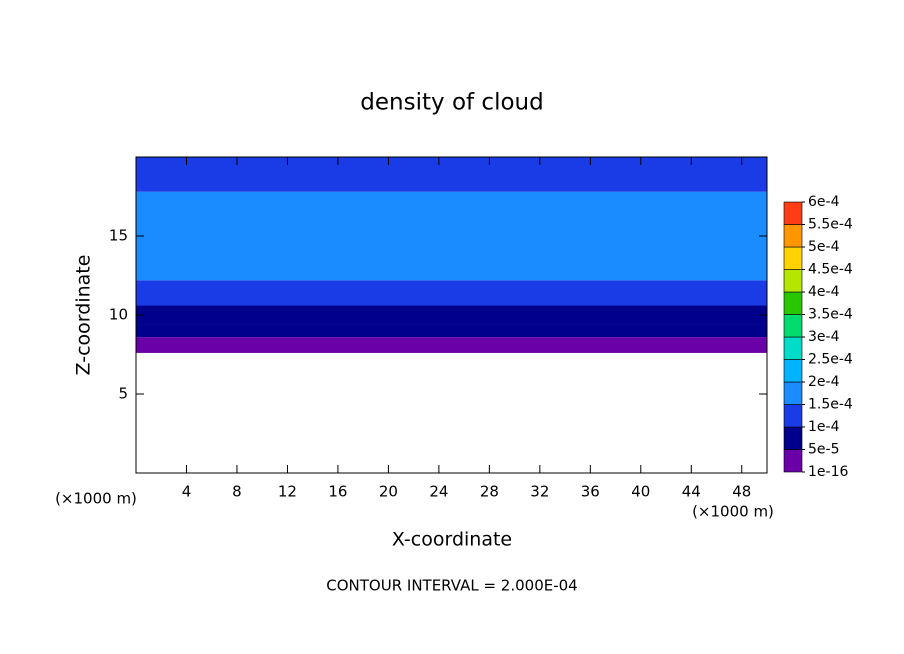 The height and width of the screenshot is (654, 904). I want to click on x-tick-label: 44, so click(691, 492).